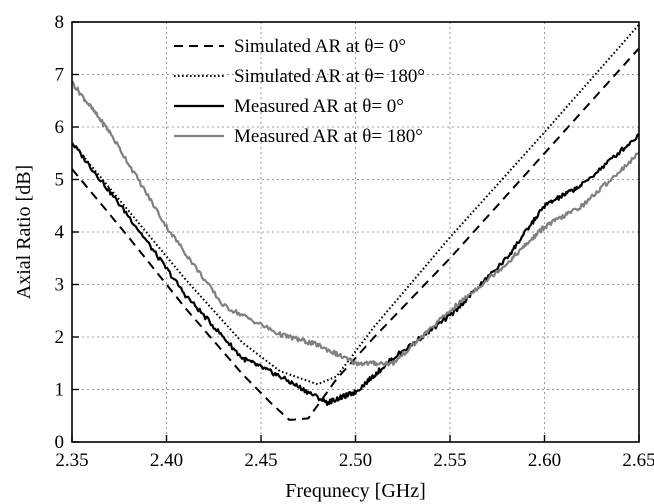 The height and width of the screenshot is (504, 654). Describe the element at coordinates (60, 180) in the screenshot. I see `y-tick-label: 5` at that location.